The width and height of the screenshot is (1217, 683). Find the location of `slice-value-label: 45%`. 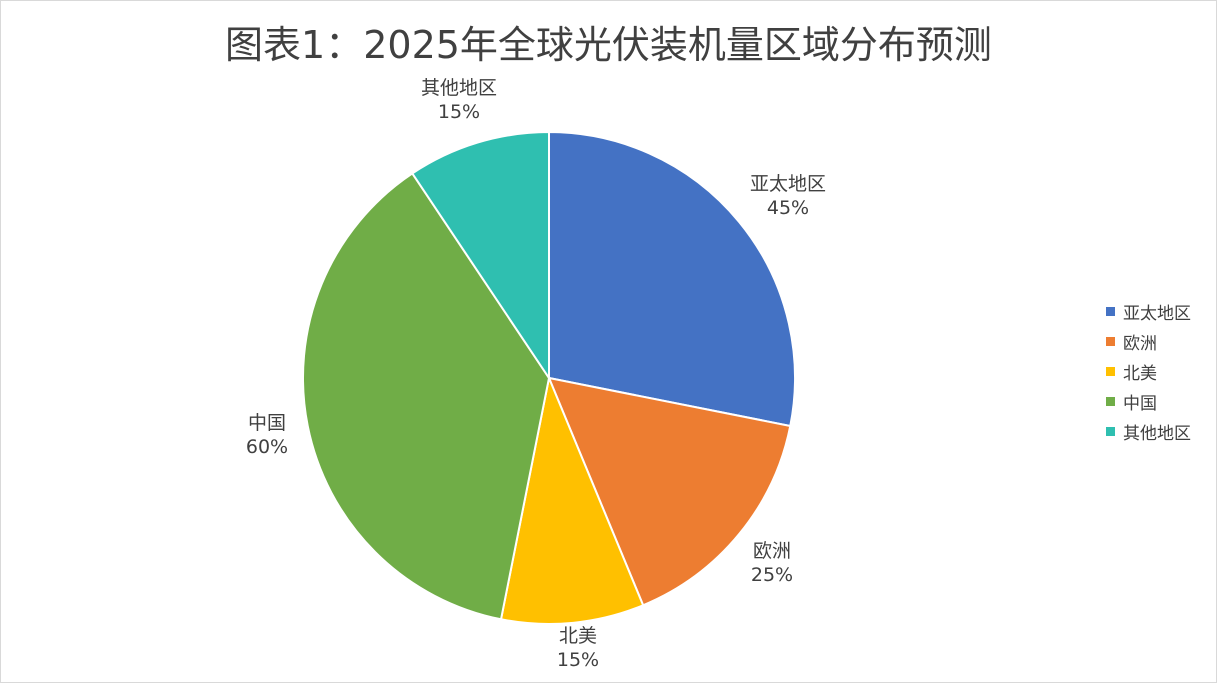

slice-value-label: 45% is located at coordinates (788, 208).